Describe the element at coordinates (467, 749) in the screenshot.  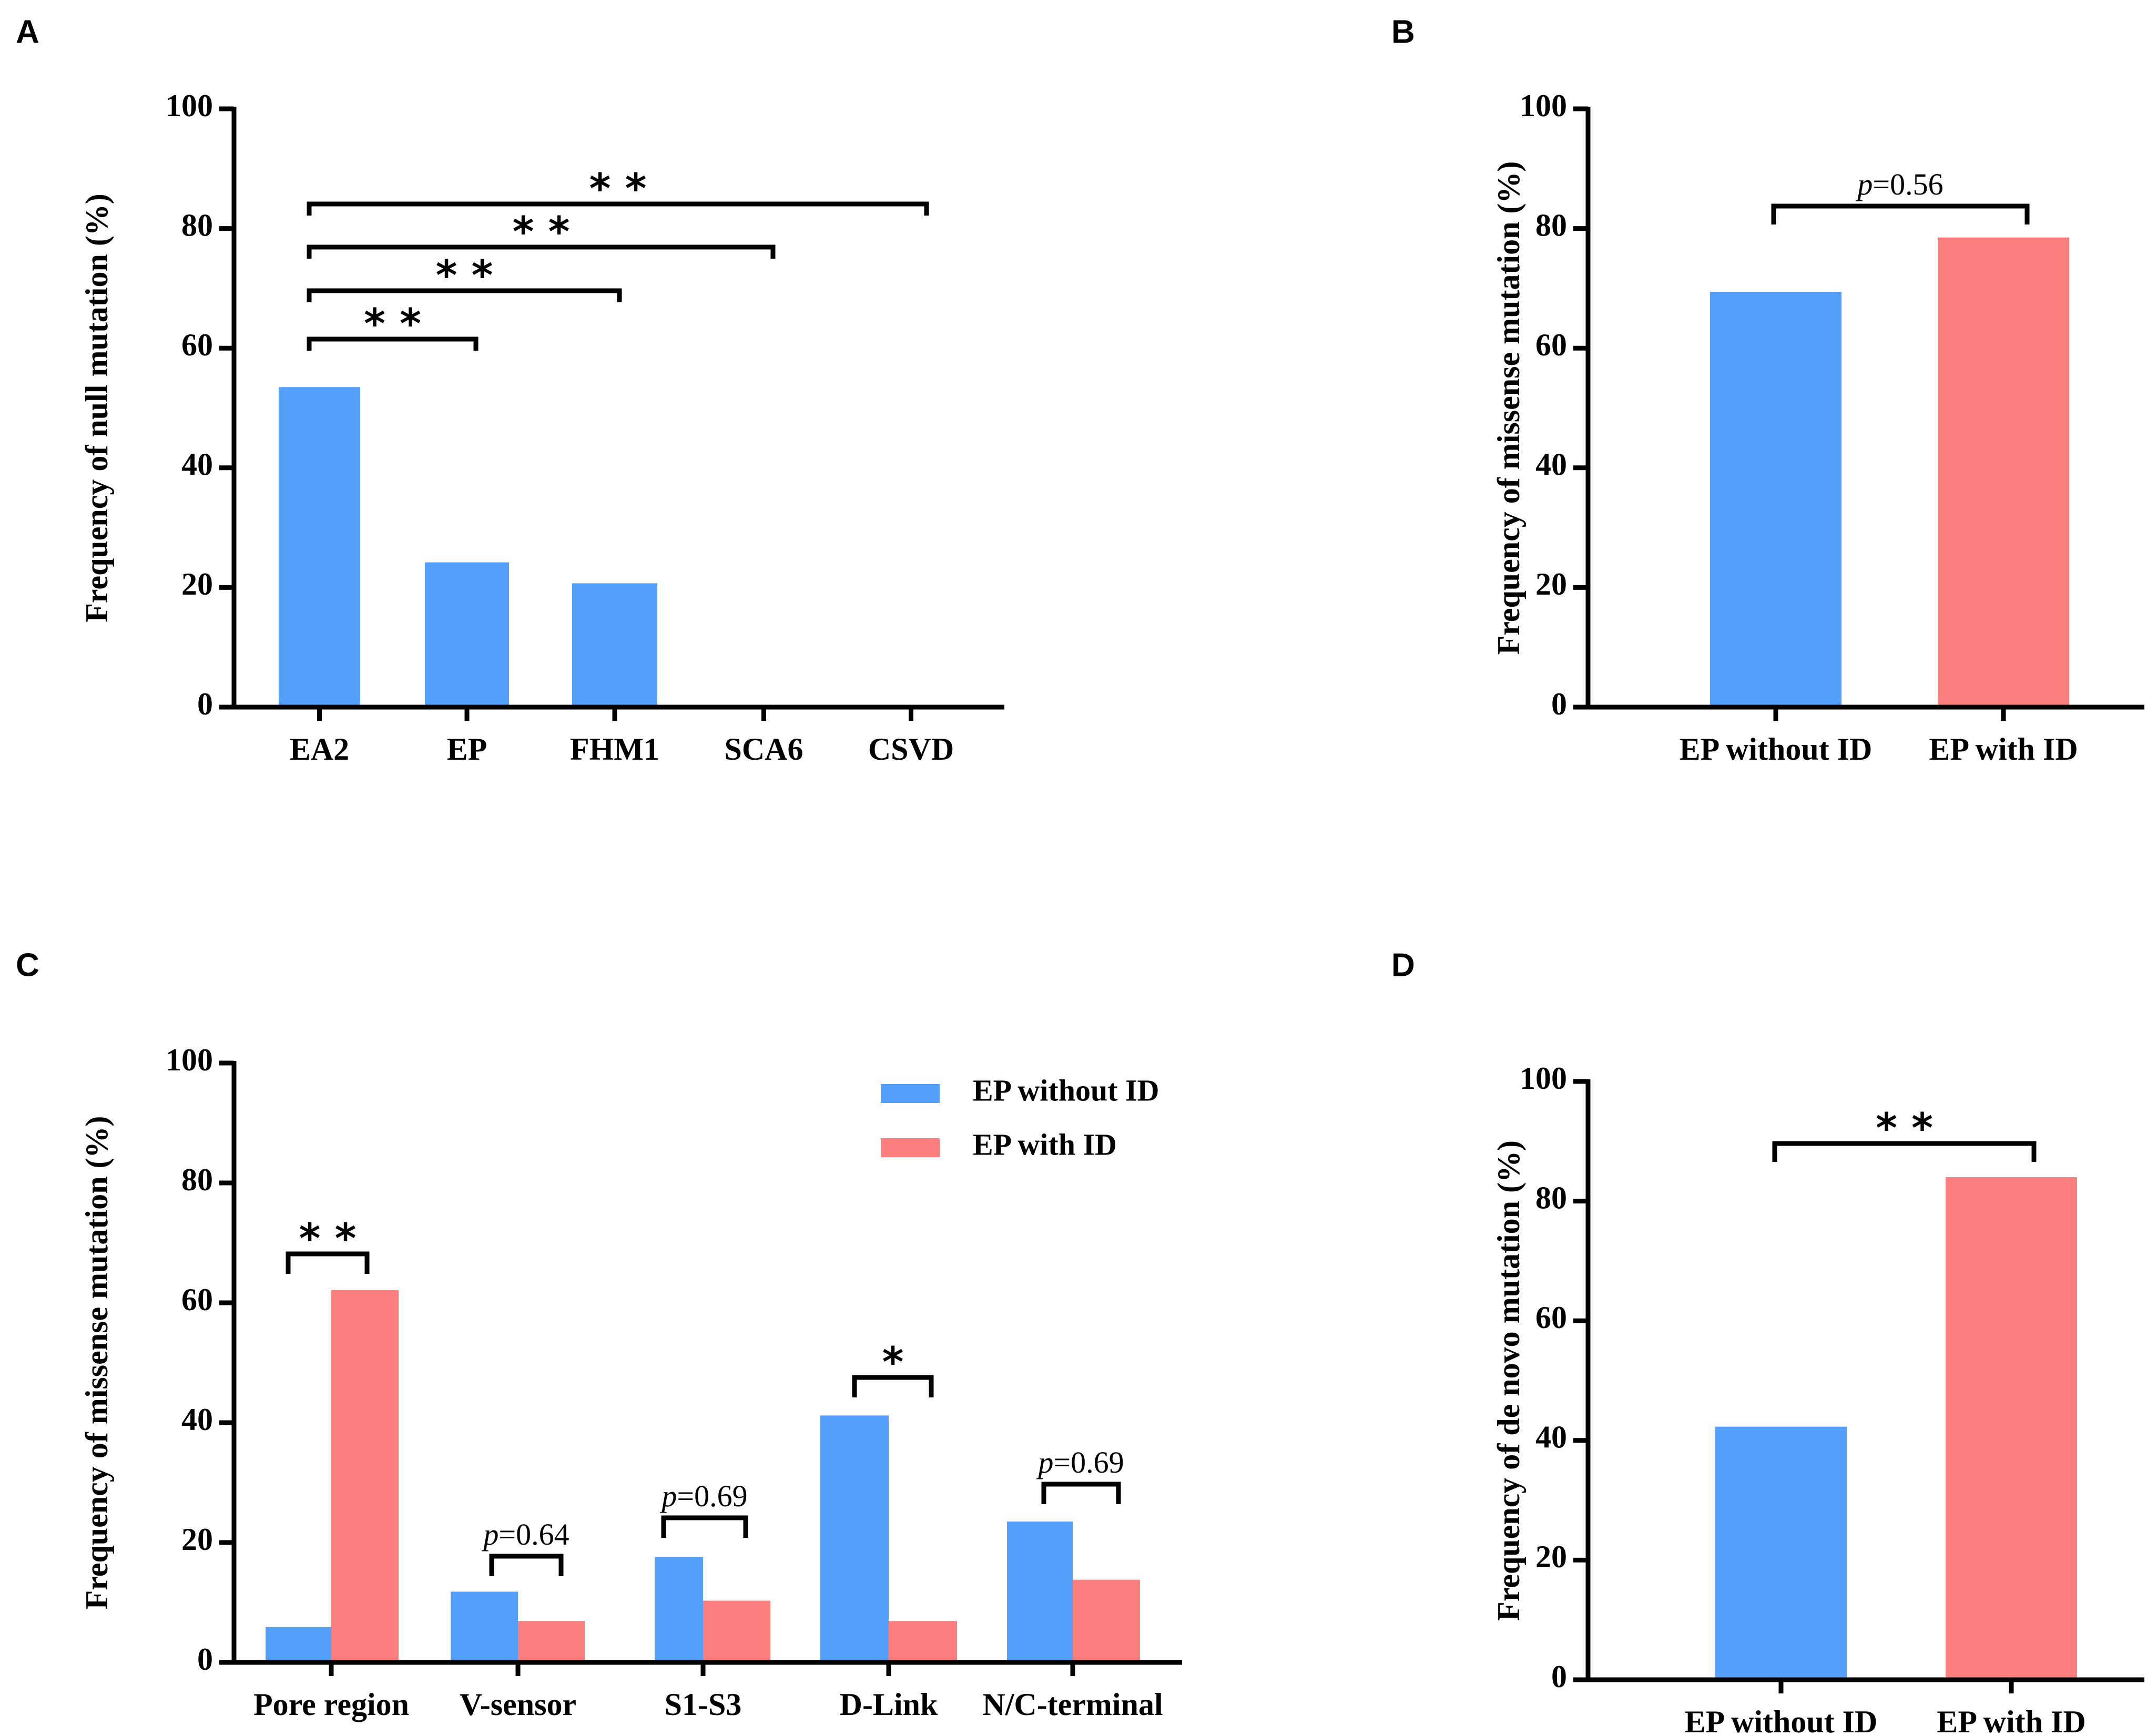
I see `x-tick-label: EP` at that location.